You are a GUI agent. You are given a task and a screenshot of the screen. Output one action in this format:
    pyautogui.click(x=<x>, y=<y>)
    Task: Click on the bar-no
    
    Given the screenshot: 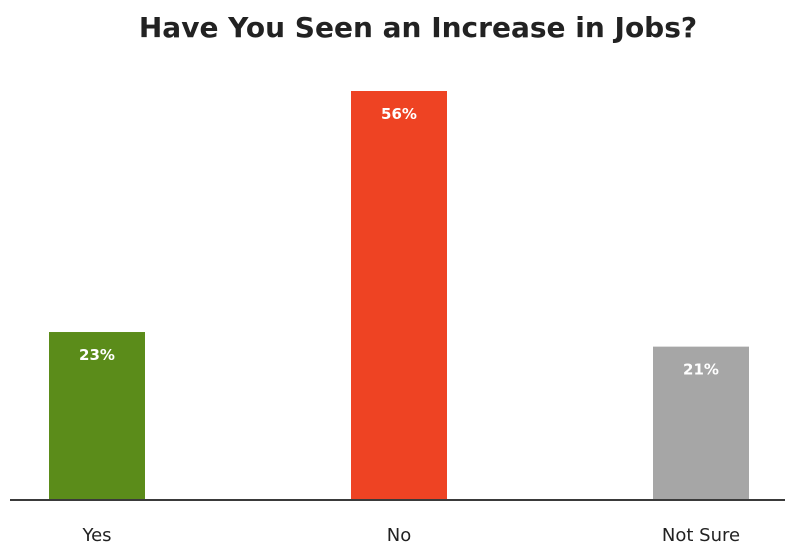 What is the action you would take?
    pyautogui.click(x=399, y=295)
    